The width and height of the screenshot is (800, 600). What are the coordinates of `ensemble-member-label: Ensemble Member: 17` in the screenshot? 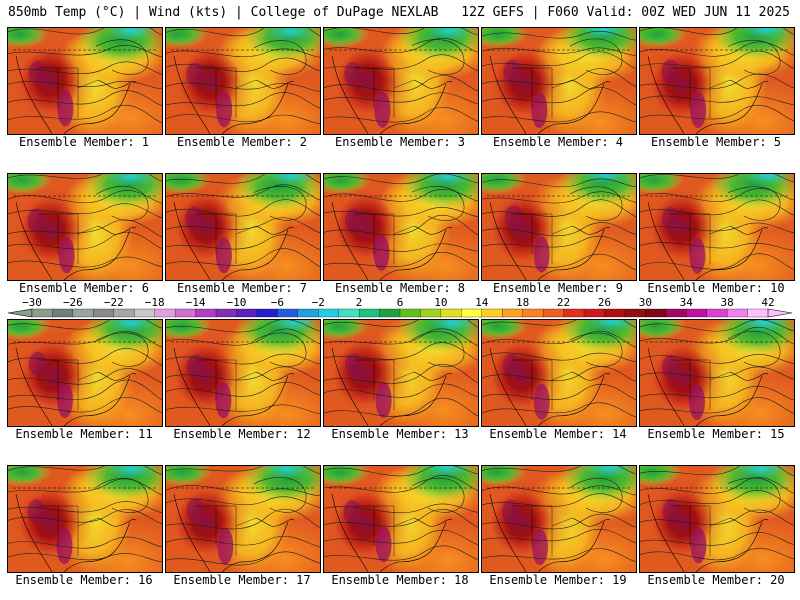 It's located at (242, 580).